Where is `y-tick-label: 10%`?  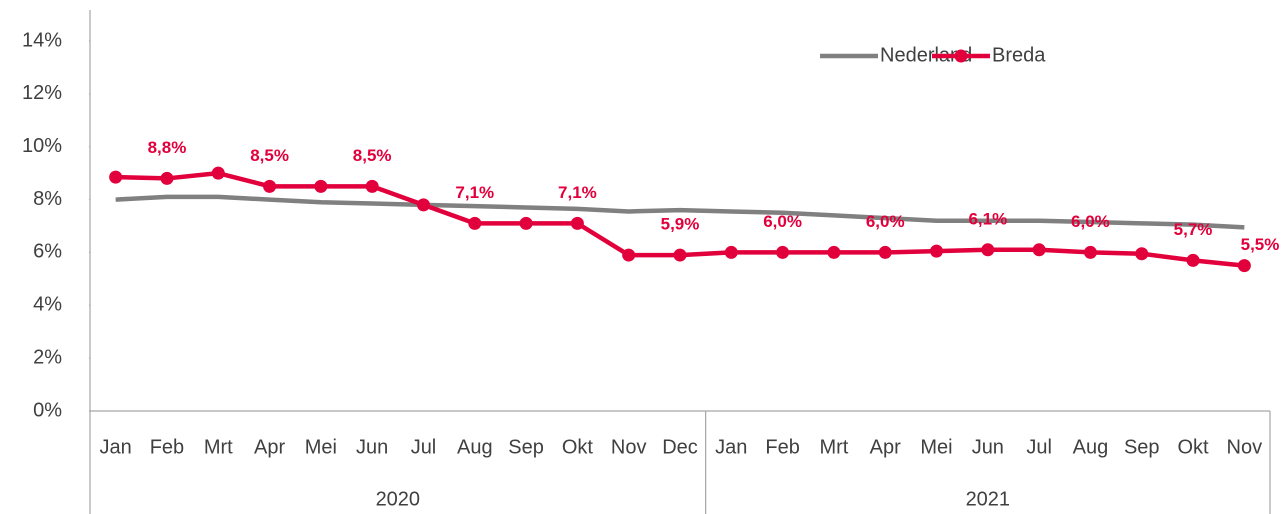
y-tick-label: 10% is located at coordinates (42, 146).